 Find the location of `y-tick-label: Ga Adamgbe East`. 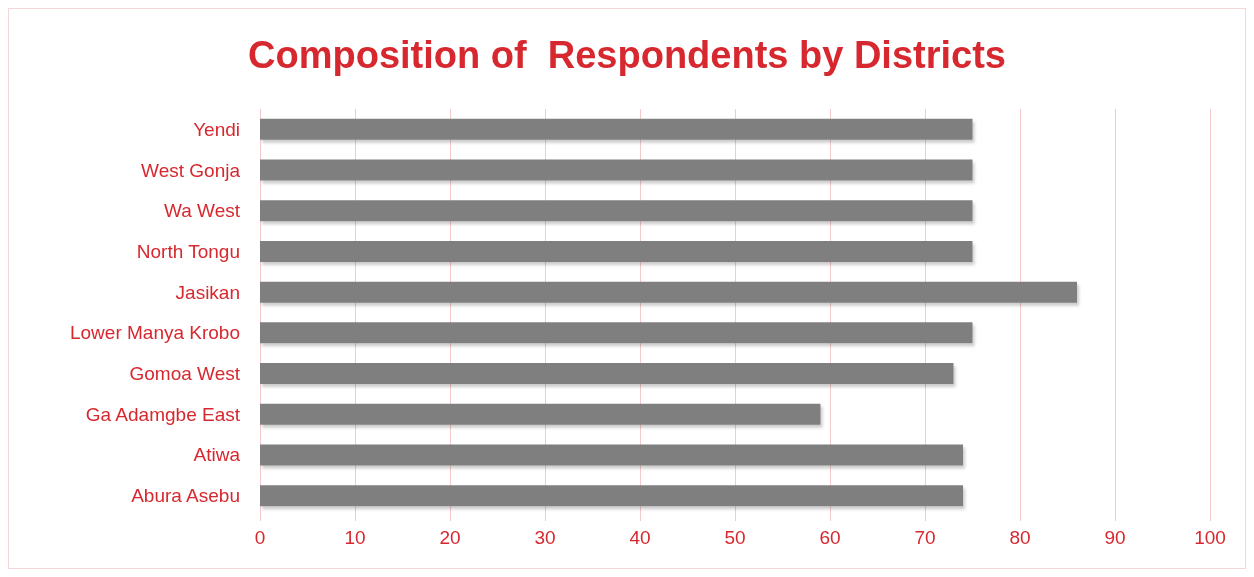

y-tick-label: Ga Adamgbe East is located at coordinates (163, 414).